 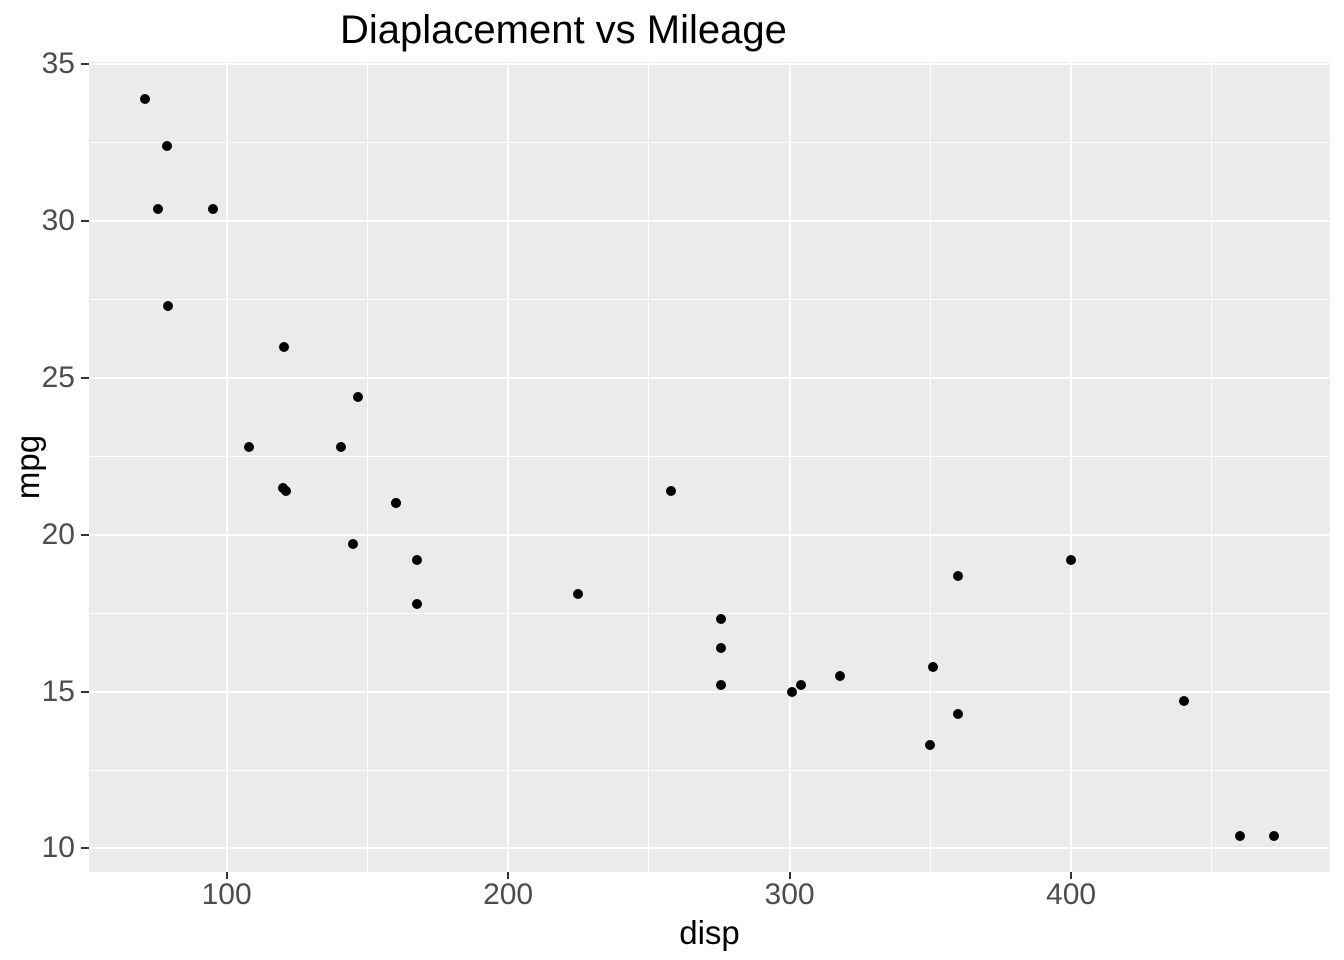 What do you see at coordinates (58, 691) in the screenshot?
I see `y-tick-label: 15` at bounding box center [58, 691].